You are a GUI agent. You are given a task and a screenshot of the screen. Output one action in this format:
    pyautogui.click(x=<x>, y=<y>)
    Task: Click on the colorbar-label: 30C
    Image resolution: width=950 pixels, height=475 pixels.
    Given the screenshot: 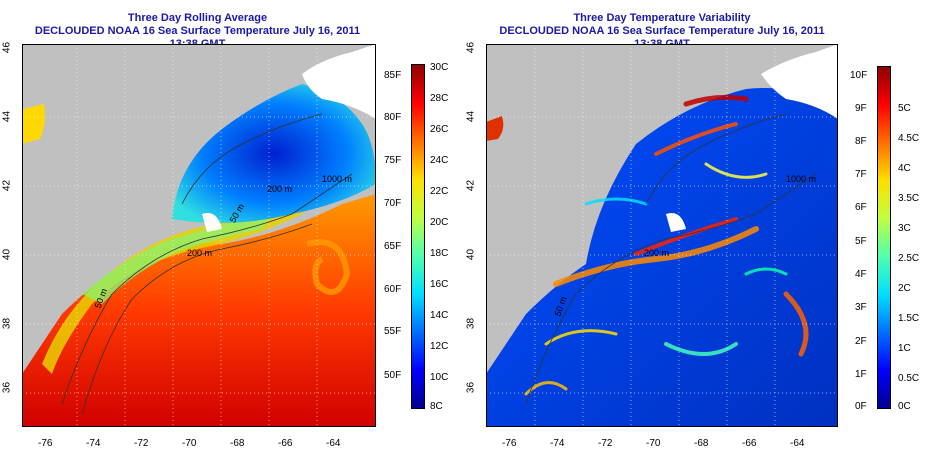 What is the action you would take?
    pyautogui.click(x=439, y=67)
    